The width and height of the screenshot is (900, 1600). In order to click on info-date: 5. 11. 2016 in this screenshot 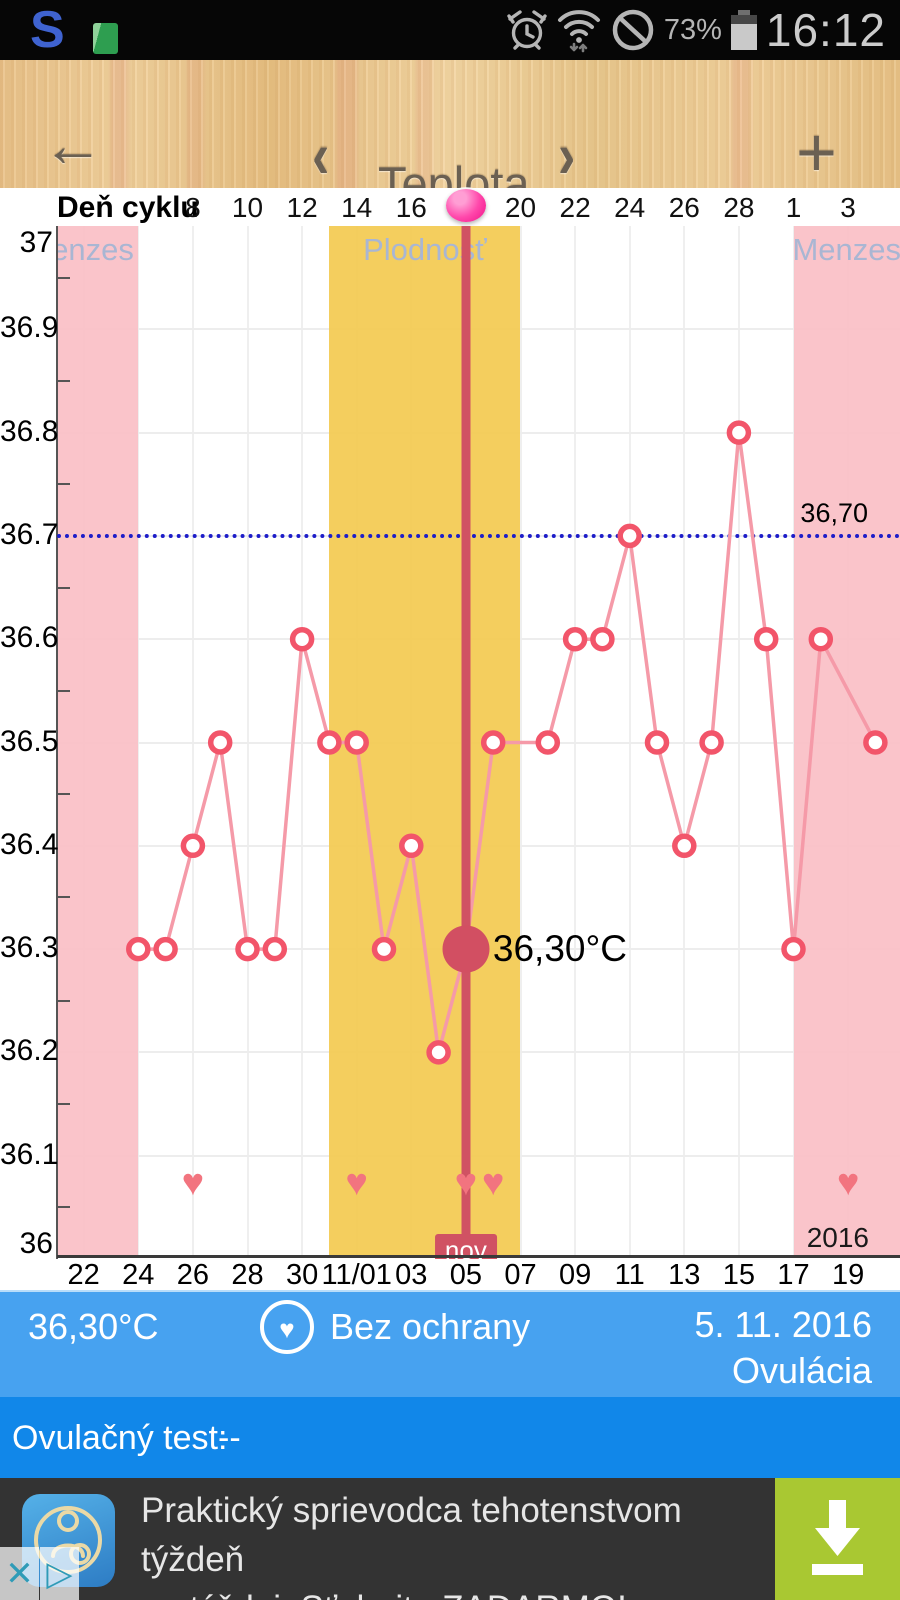, I will do `click(783, 1324)`.